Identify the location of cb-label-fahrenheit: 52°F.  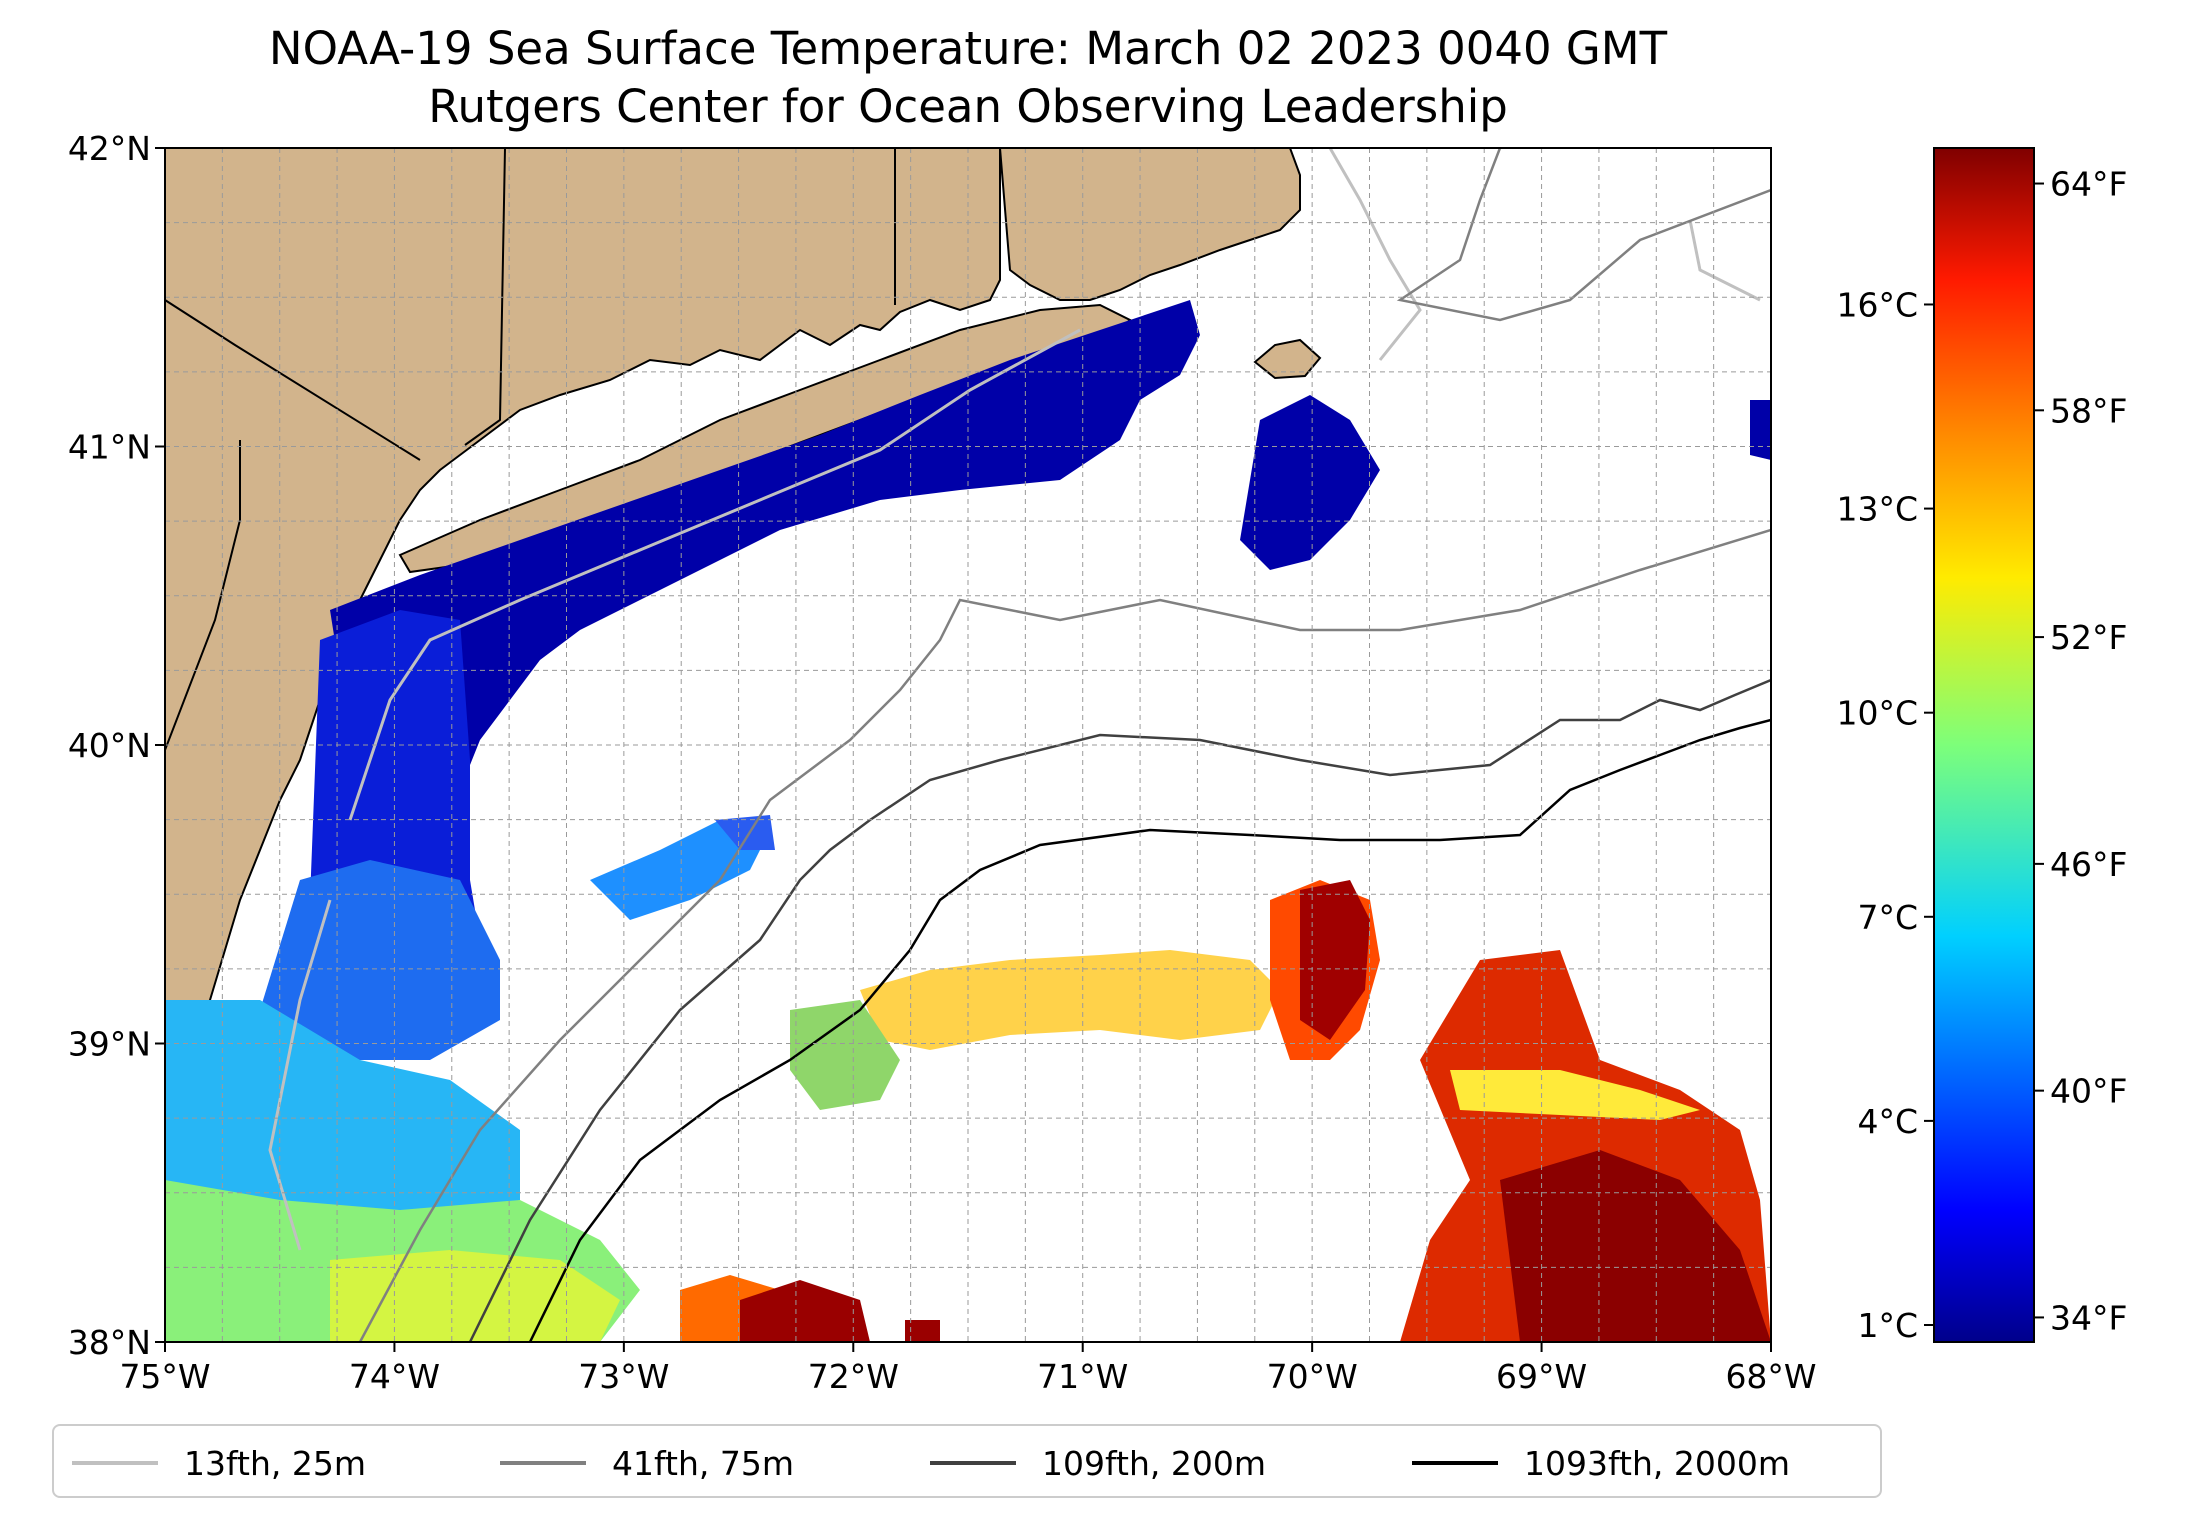
(2088, 637).